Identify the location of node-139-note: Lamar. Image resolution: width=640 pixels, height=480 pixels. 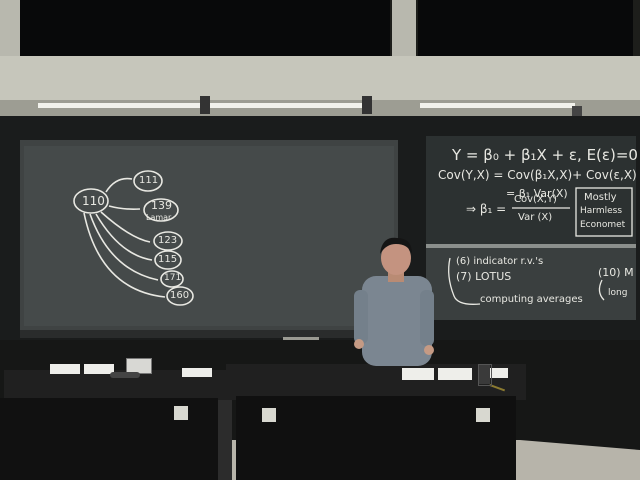
(159, 217).